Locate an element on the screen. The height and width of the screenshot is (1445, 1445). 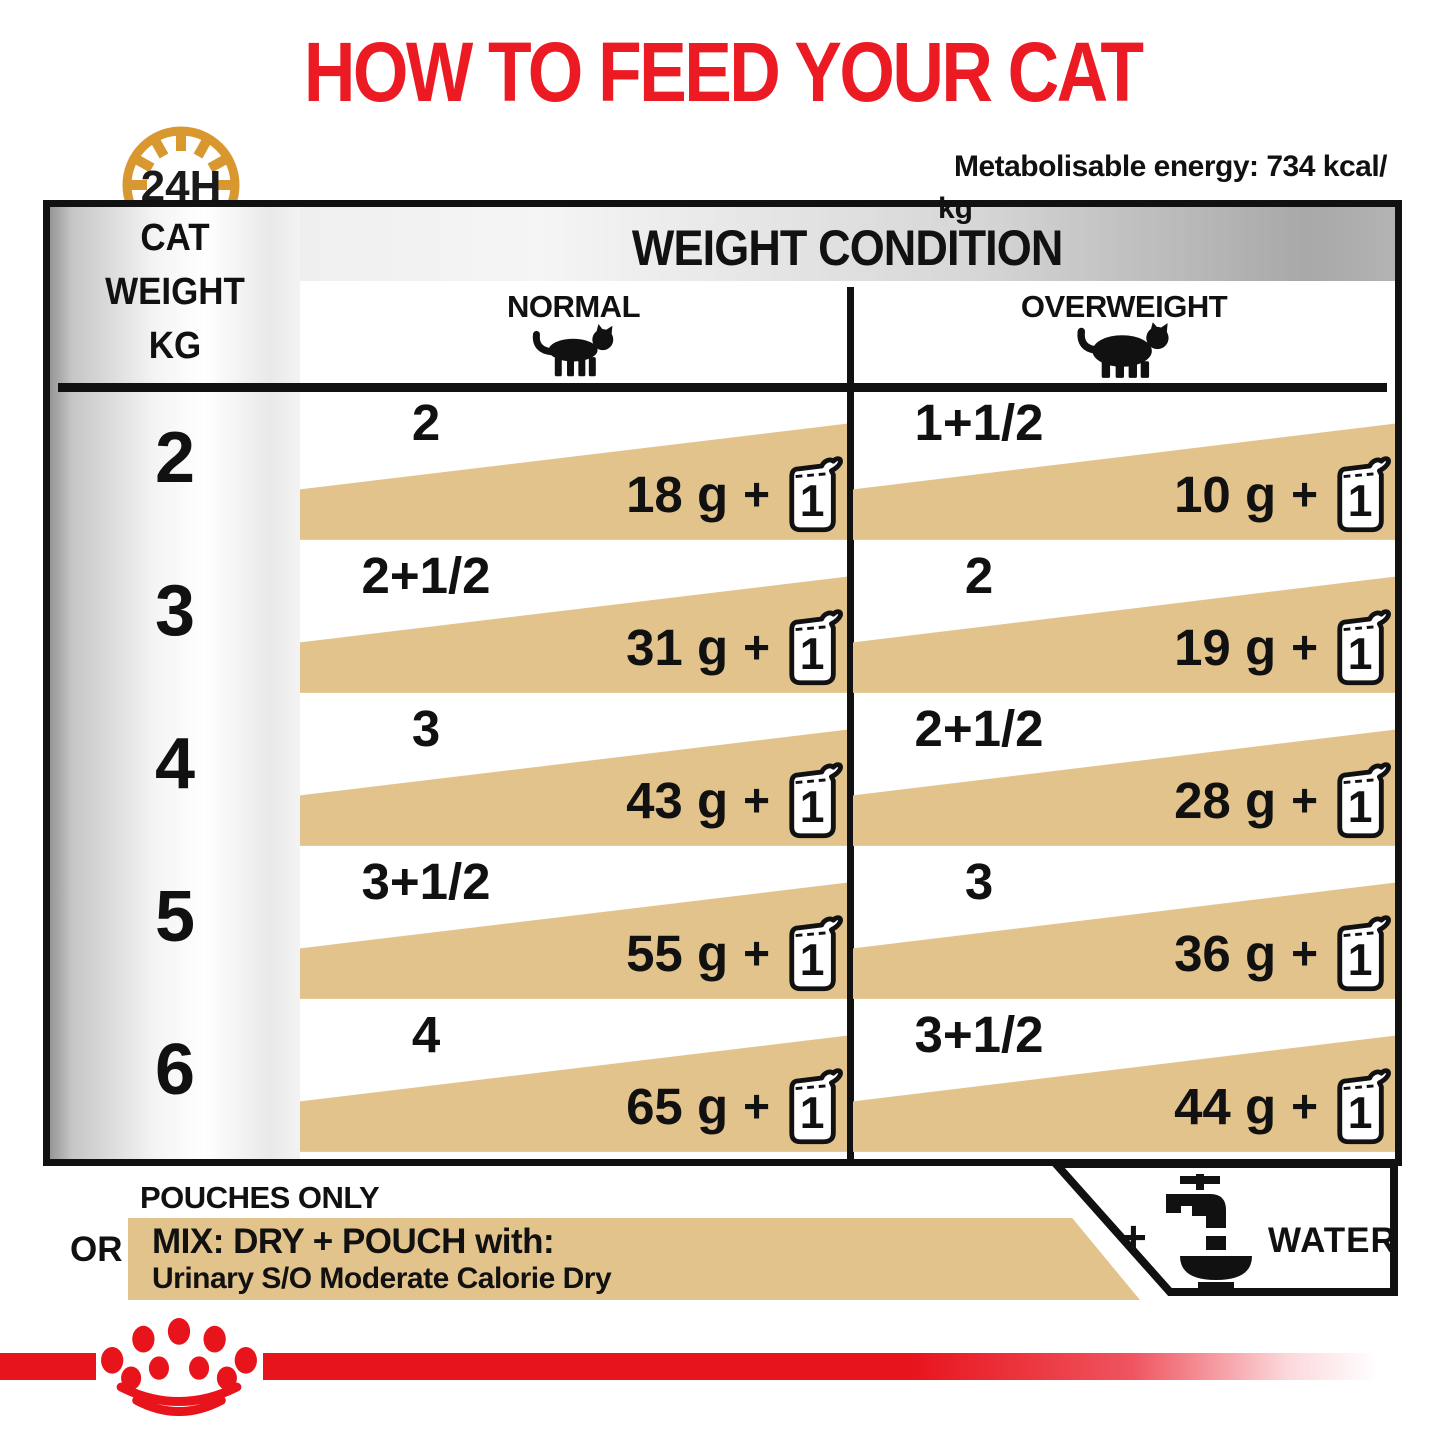
royal-canin-crown-logo is located at coordinates (179, 1367).